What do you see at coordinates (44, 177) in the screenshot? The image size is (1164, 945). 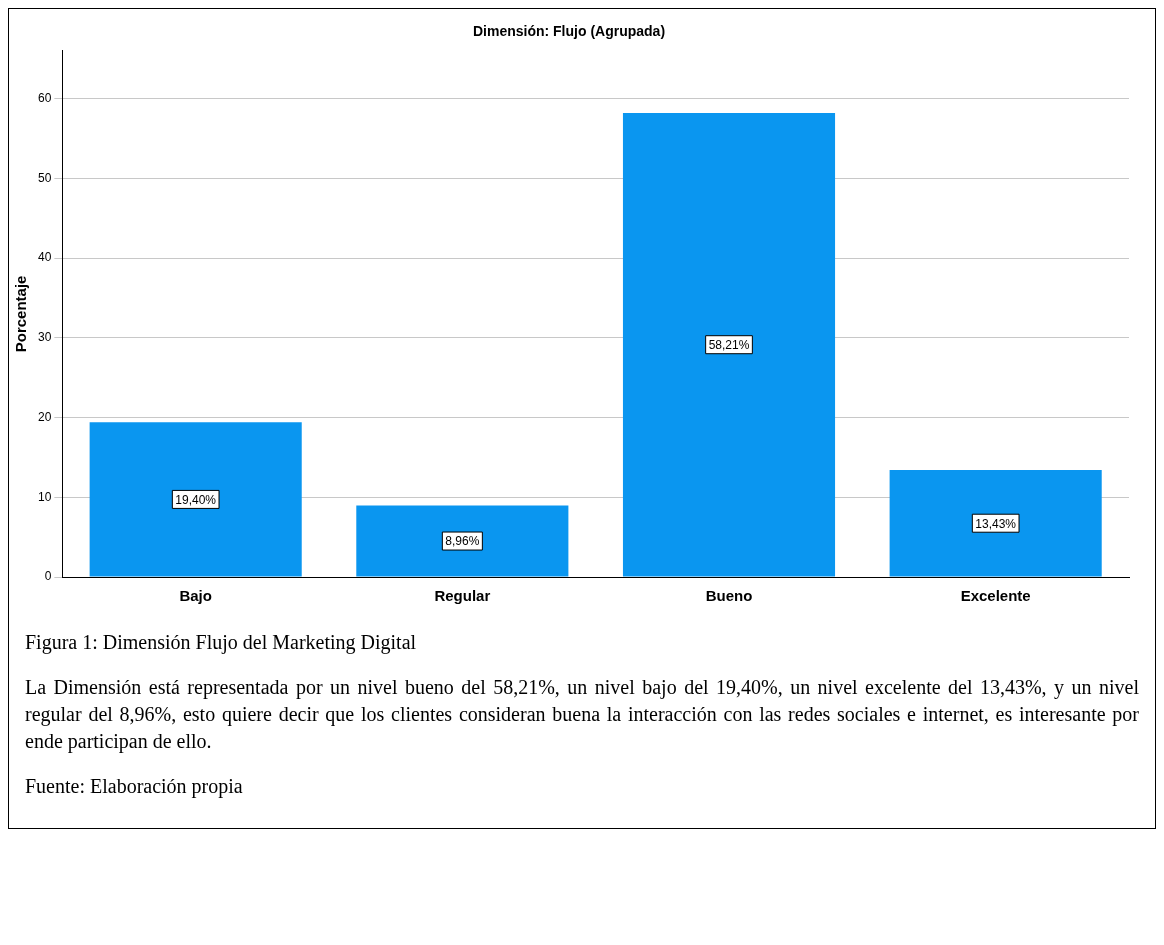 I see `y-tick-label: 50` at bounding box center [44, 177].